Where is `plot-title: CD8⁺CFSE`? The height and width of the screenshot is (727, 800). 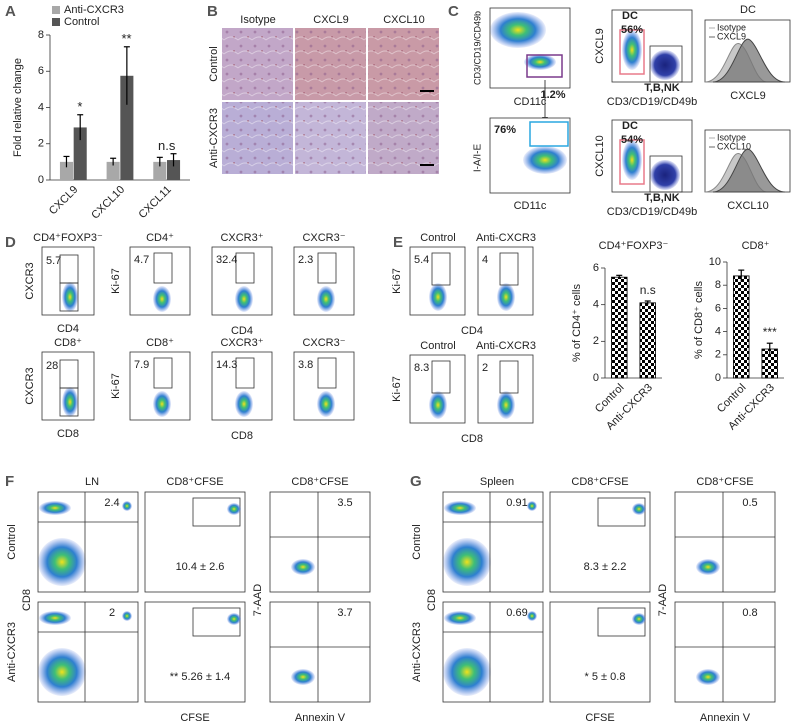 plot-title: CD8⁺CFSE is located at coordinates (319, 482).